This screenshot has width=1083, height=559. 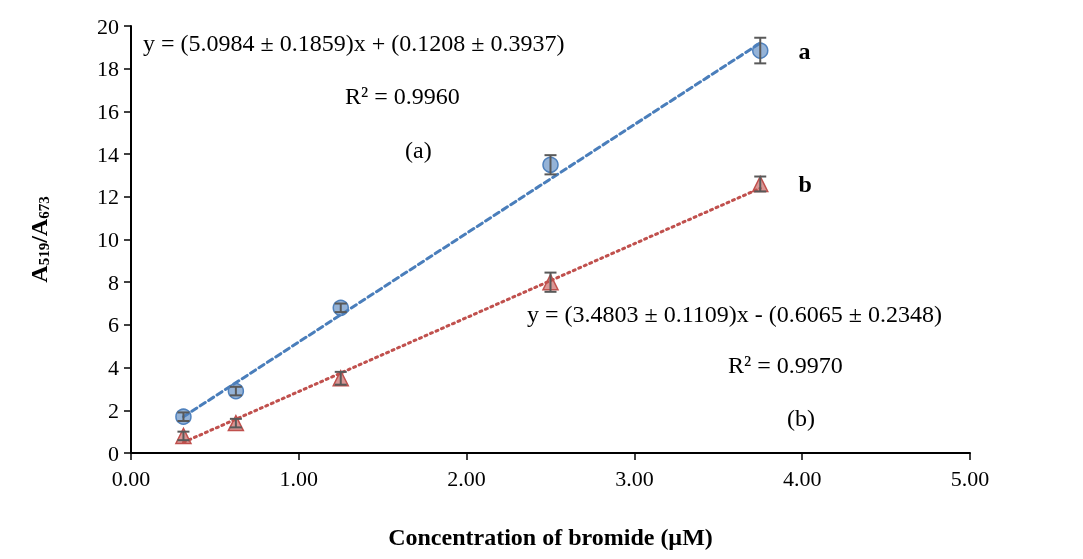 What do you see at coordinates (802, 478) in the screenshot?
I see `x-tick-label: 4.00` at bounding box center [802, 478].